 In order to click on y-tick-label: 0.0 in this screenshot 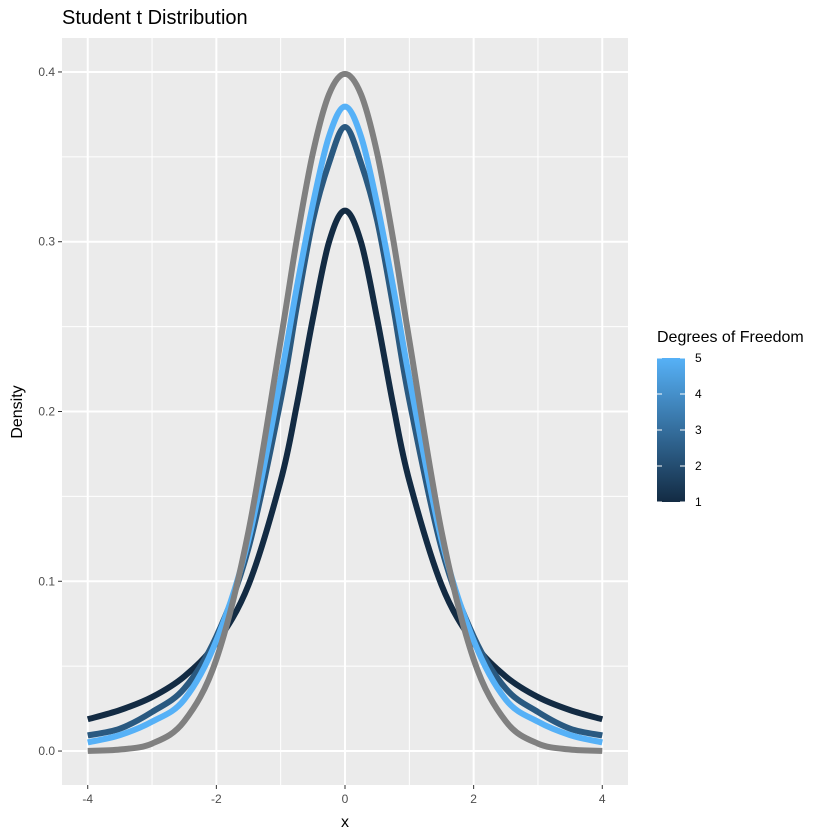, I will do `click(46, 751)`.